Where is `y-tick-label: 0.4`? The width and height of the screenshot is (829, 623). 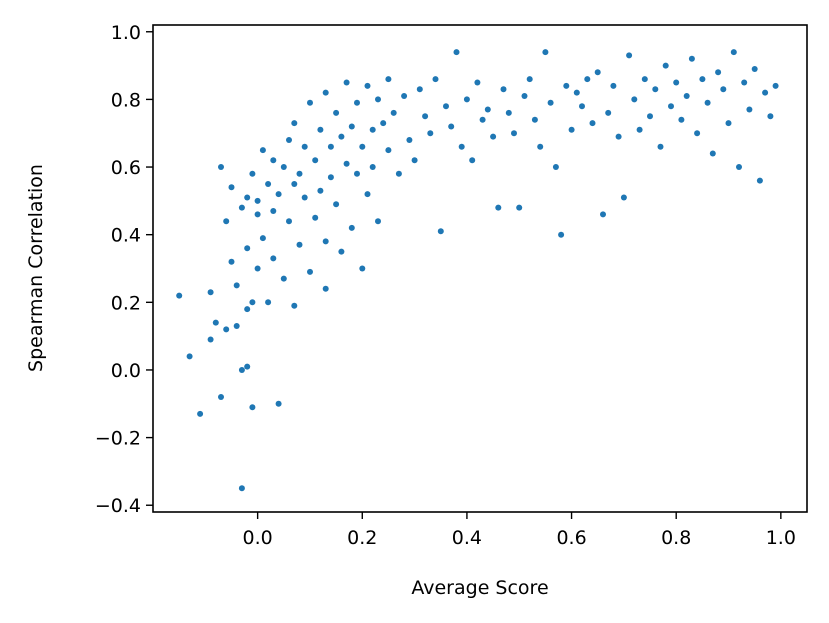 y-tick-label: 0.4 is located at coordinates (126, 236).